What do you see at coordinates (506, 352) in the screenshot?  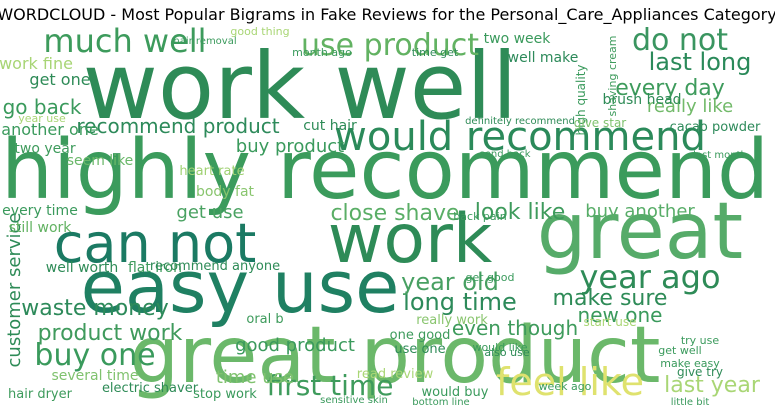 I see `word: also use` at bounding box center [506, 352].